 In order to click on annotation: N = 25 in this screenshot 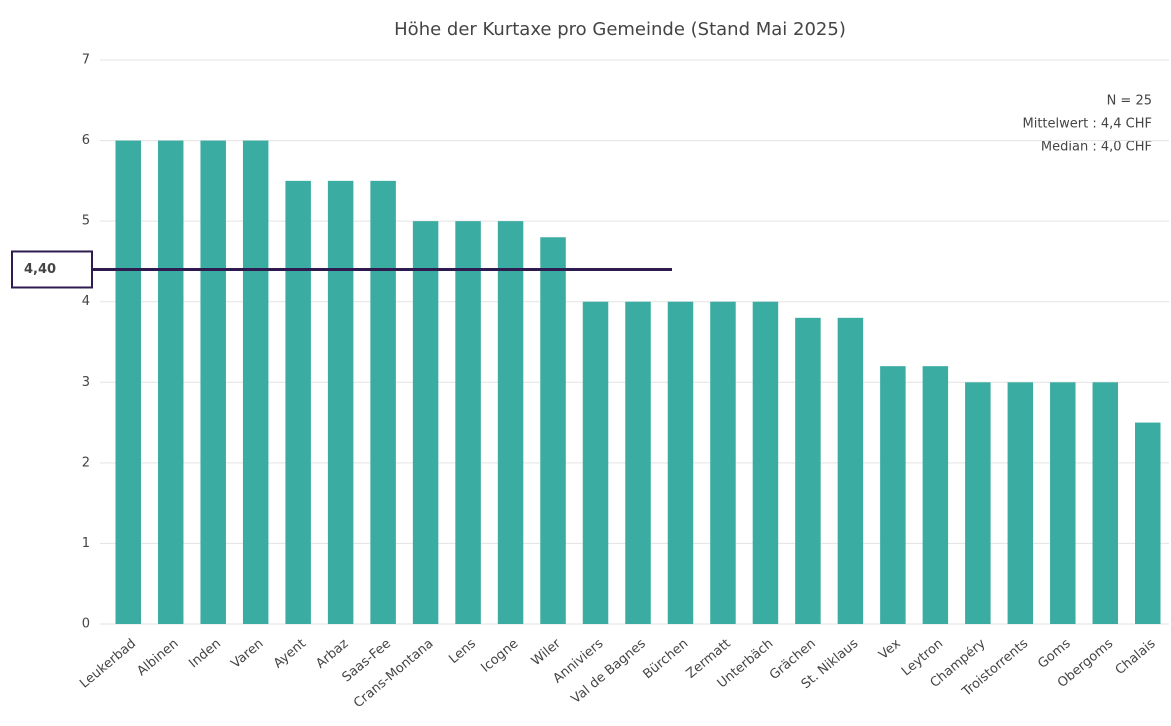, I will do `click(1129, 101)`.